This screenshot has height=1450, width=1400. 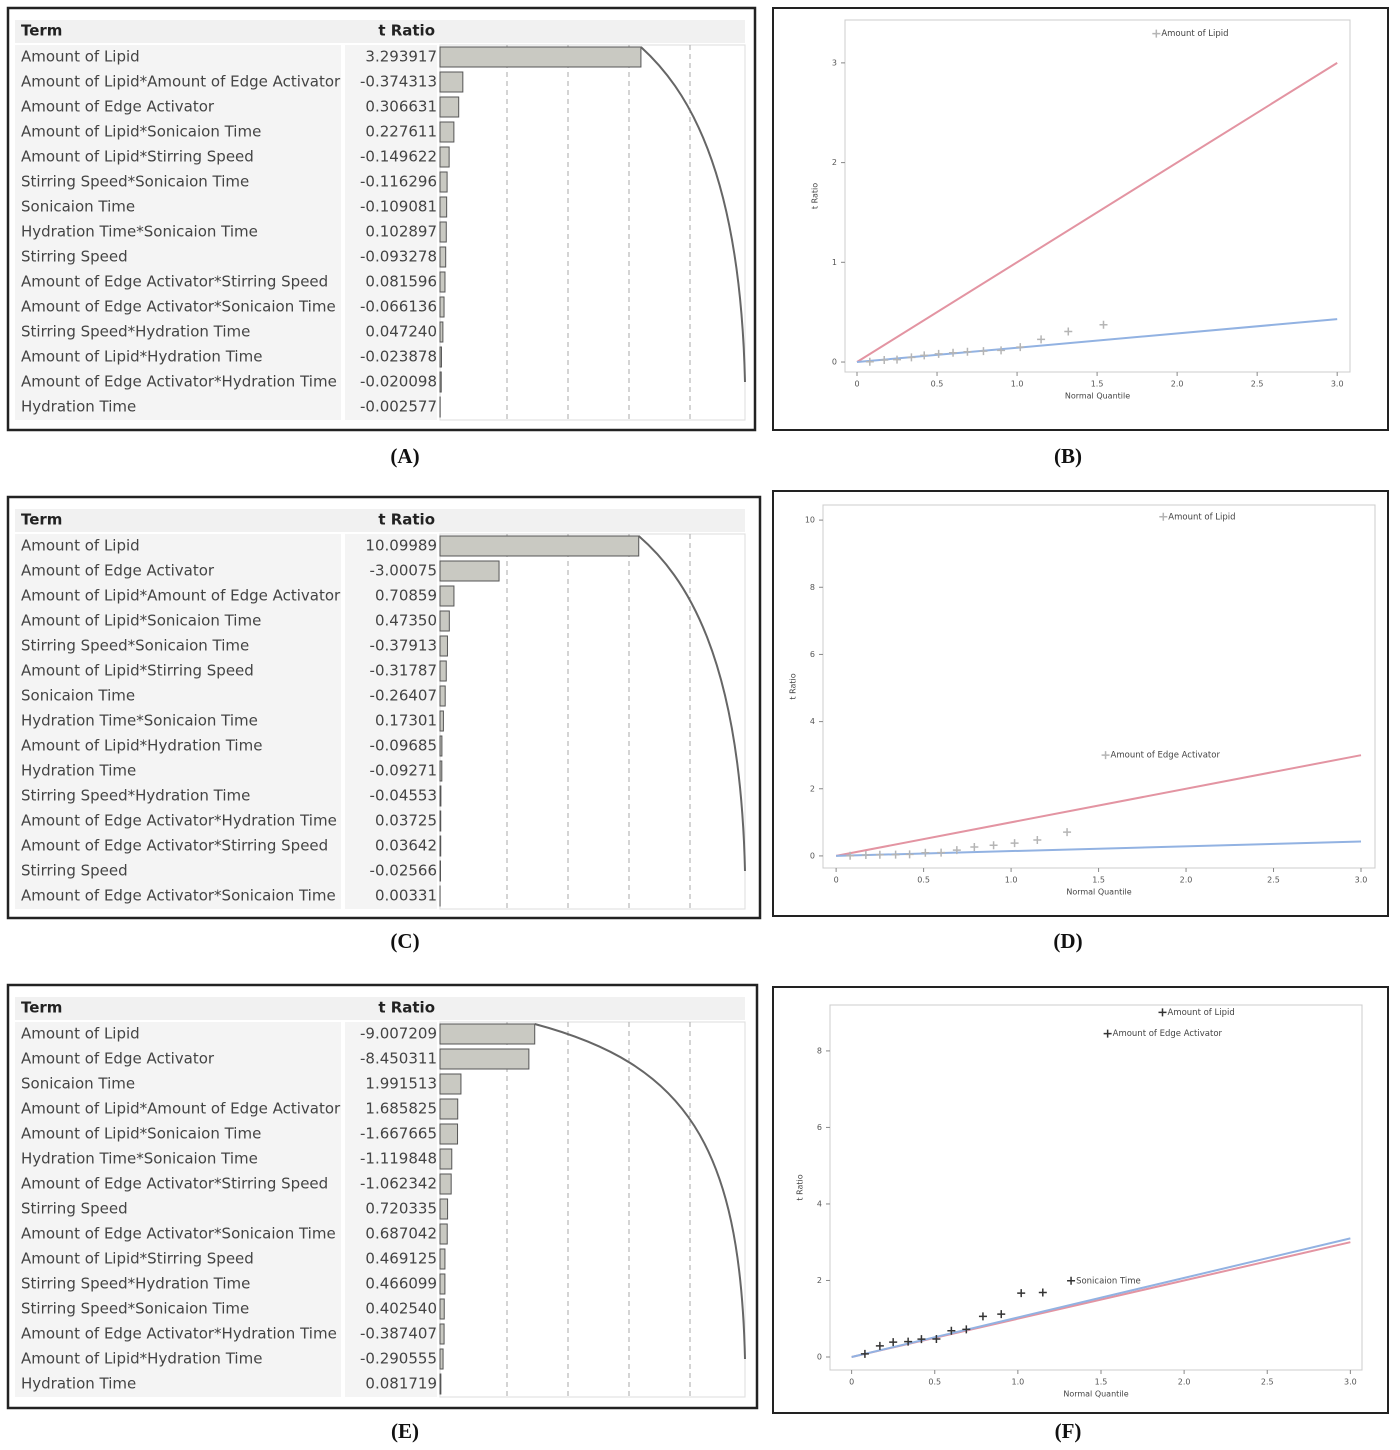 What do you see at coordinates (819, 1203) in the screenshot?
I see `y-tick-label: 4` at bounding box center [819, 1203].